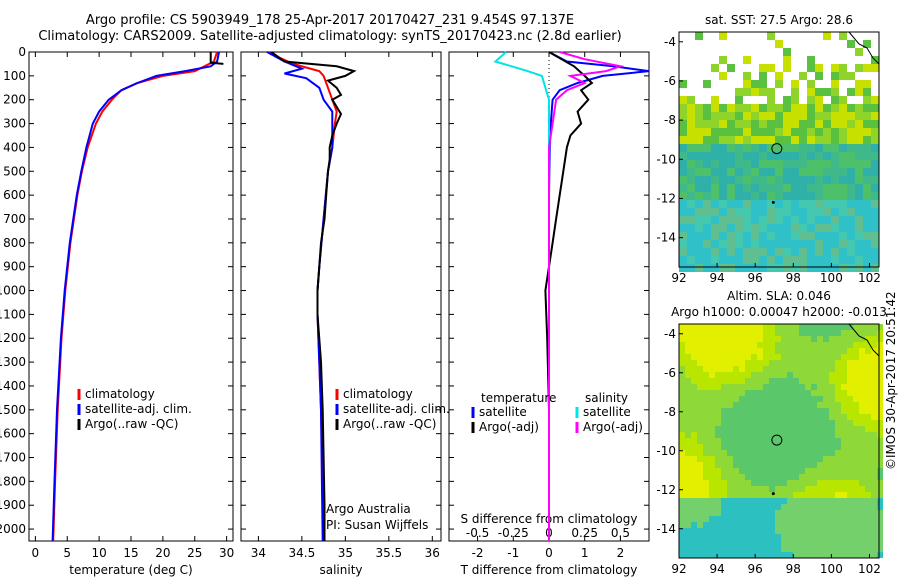 The height and width of the screenshot is (580, 900). Describe the element at coordinates (378, 394) in the screenshot. I see `legend-label: climatology` at that location.